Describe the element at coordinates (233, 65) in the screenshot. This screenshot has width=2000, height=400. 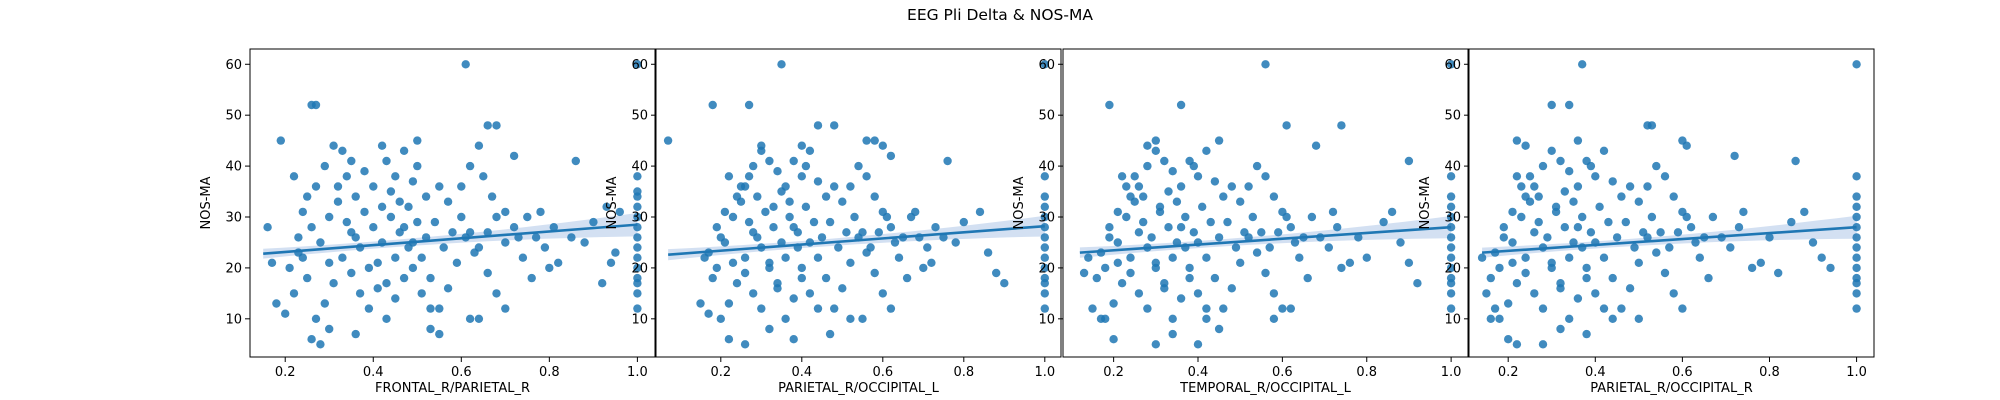
I see `y-tick-label: 60` at that location.